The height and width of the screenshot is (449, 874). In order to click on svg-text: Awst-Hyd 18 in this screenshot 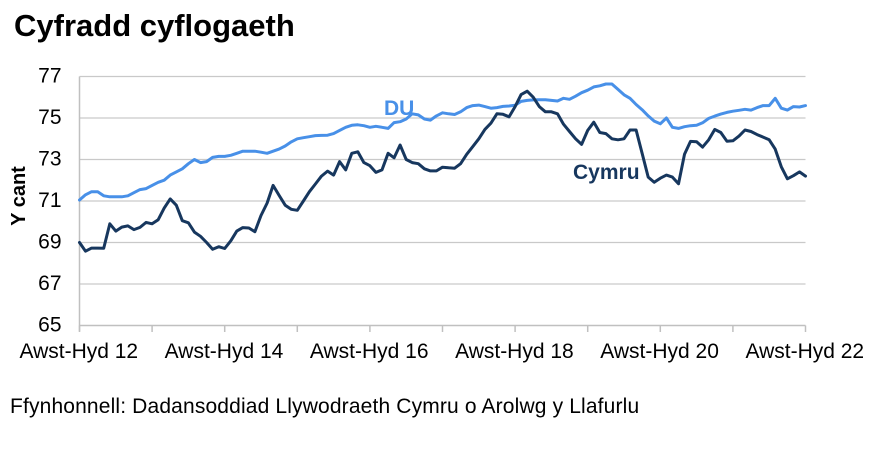, I will do `click(514, 351)`.